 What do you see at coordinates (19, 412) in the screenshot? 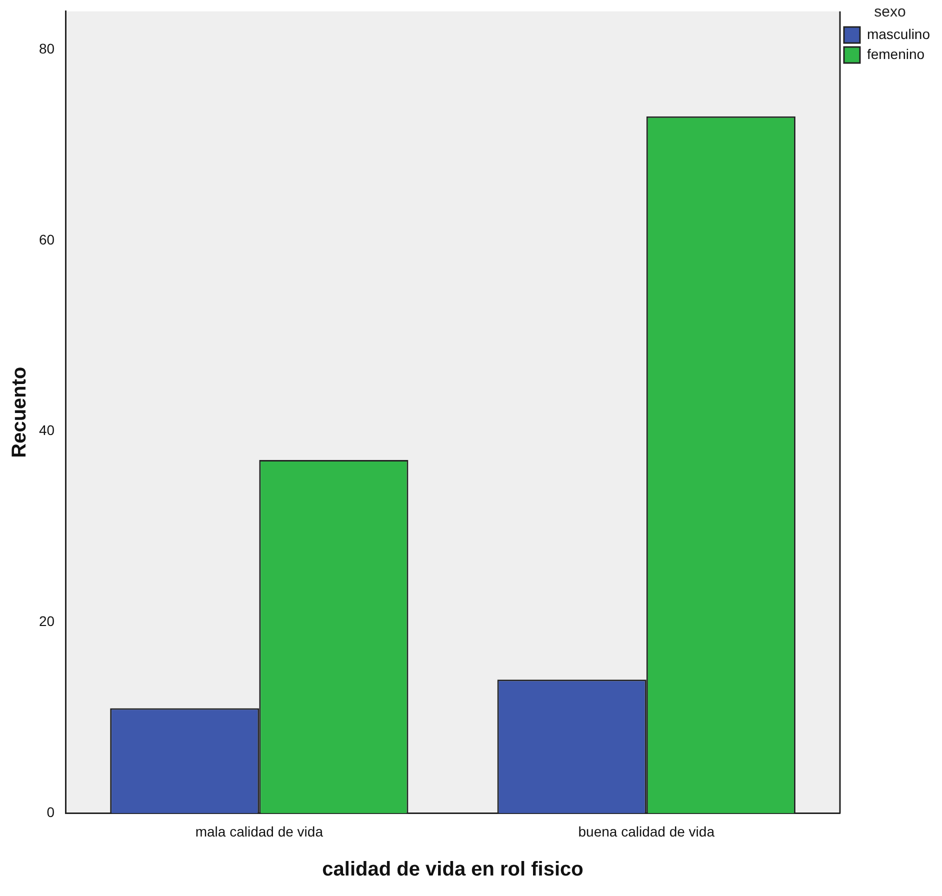
I see `y-axis-title: Recuento` at bounding box center [19, 412].